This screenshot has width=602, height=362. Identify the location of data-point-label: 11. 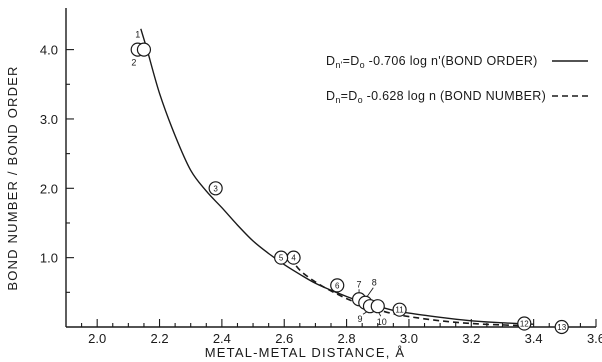
(399, 310).